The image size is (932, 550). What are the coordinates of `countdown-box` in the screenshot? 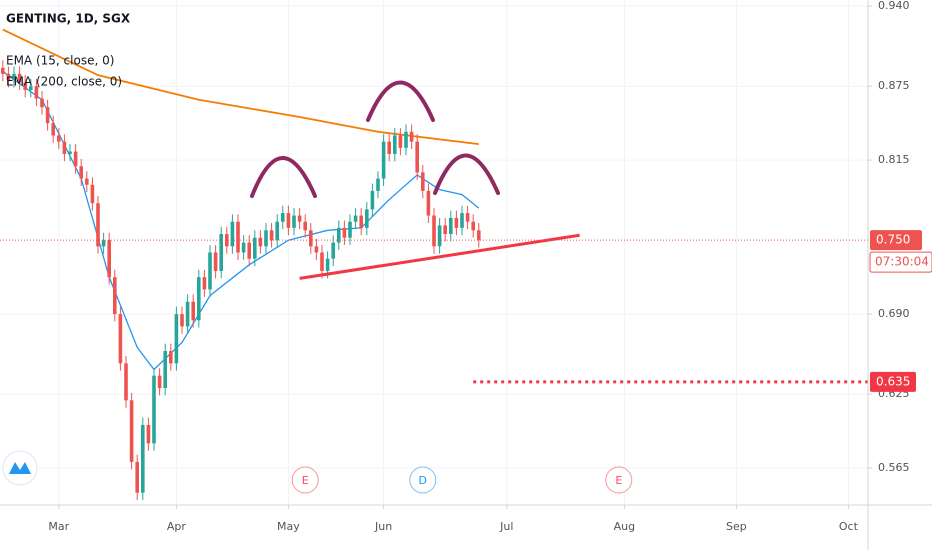 It's located at (900, 262).